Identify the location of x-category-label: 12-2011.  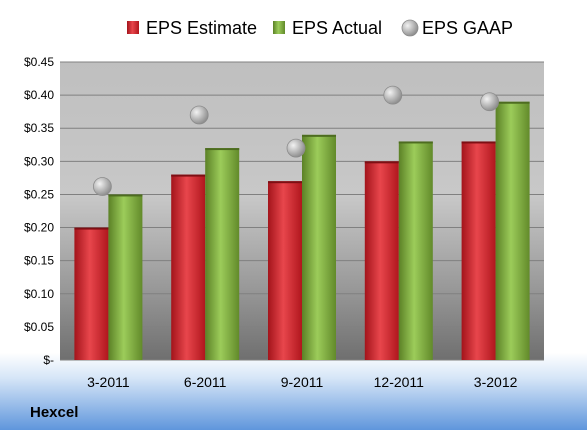
(399, 382).